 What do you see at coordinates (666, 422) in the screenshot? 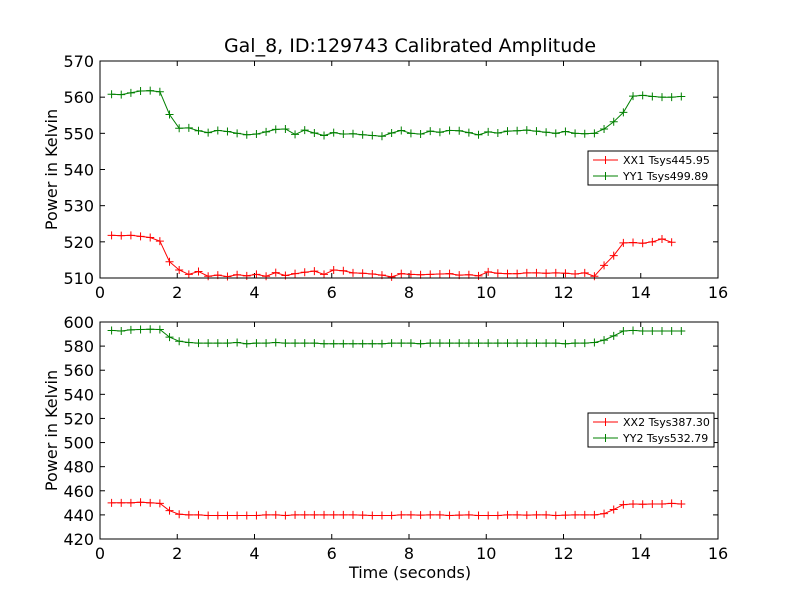
I see `legend-label: XX2 Tsys387.30` at bounding box center [666, 422].